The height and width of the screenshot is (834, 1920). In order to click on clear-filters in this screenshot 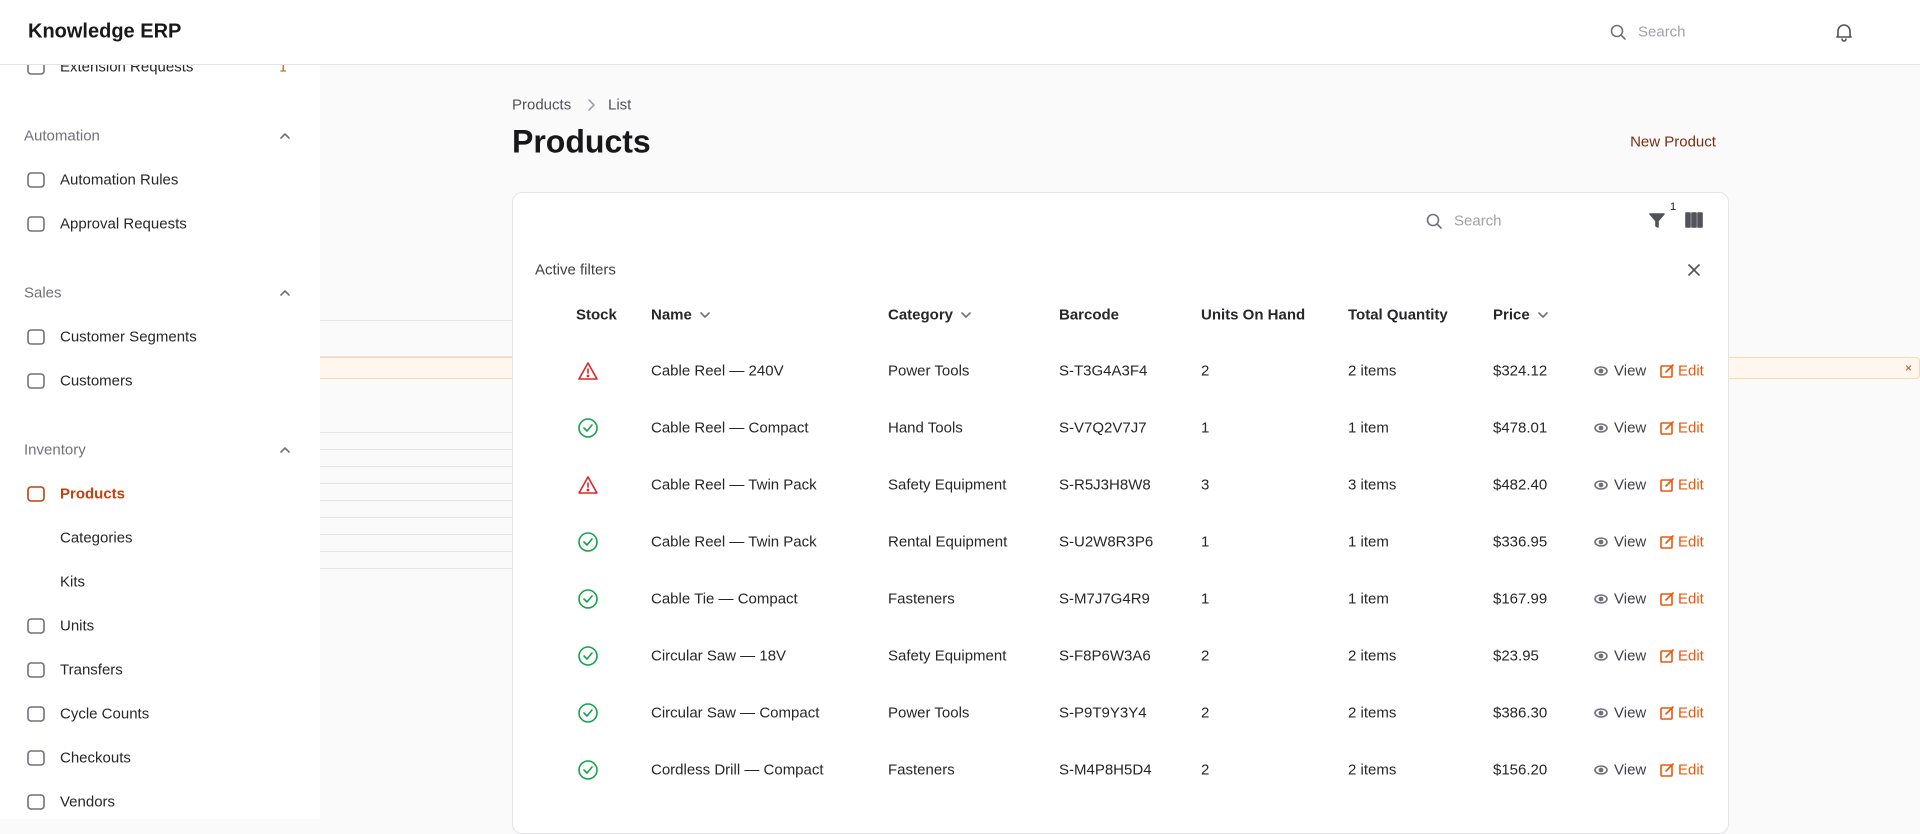, I will do `click(1694, 270)`.